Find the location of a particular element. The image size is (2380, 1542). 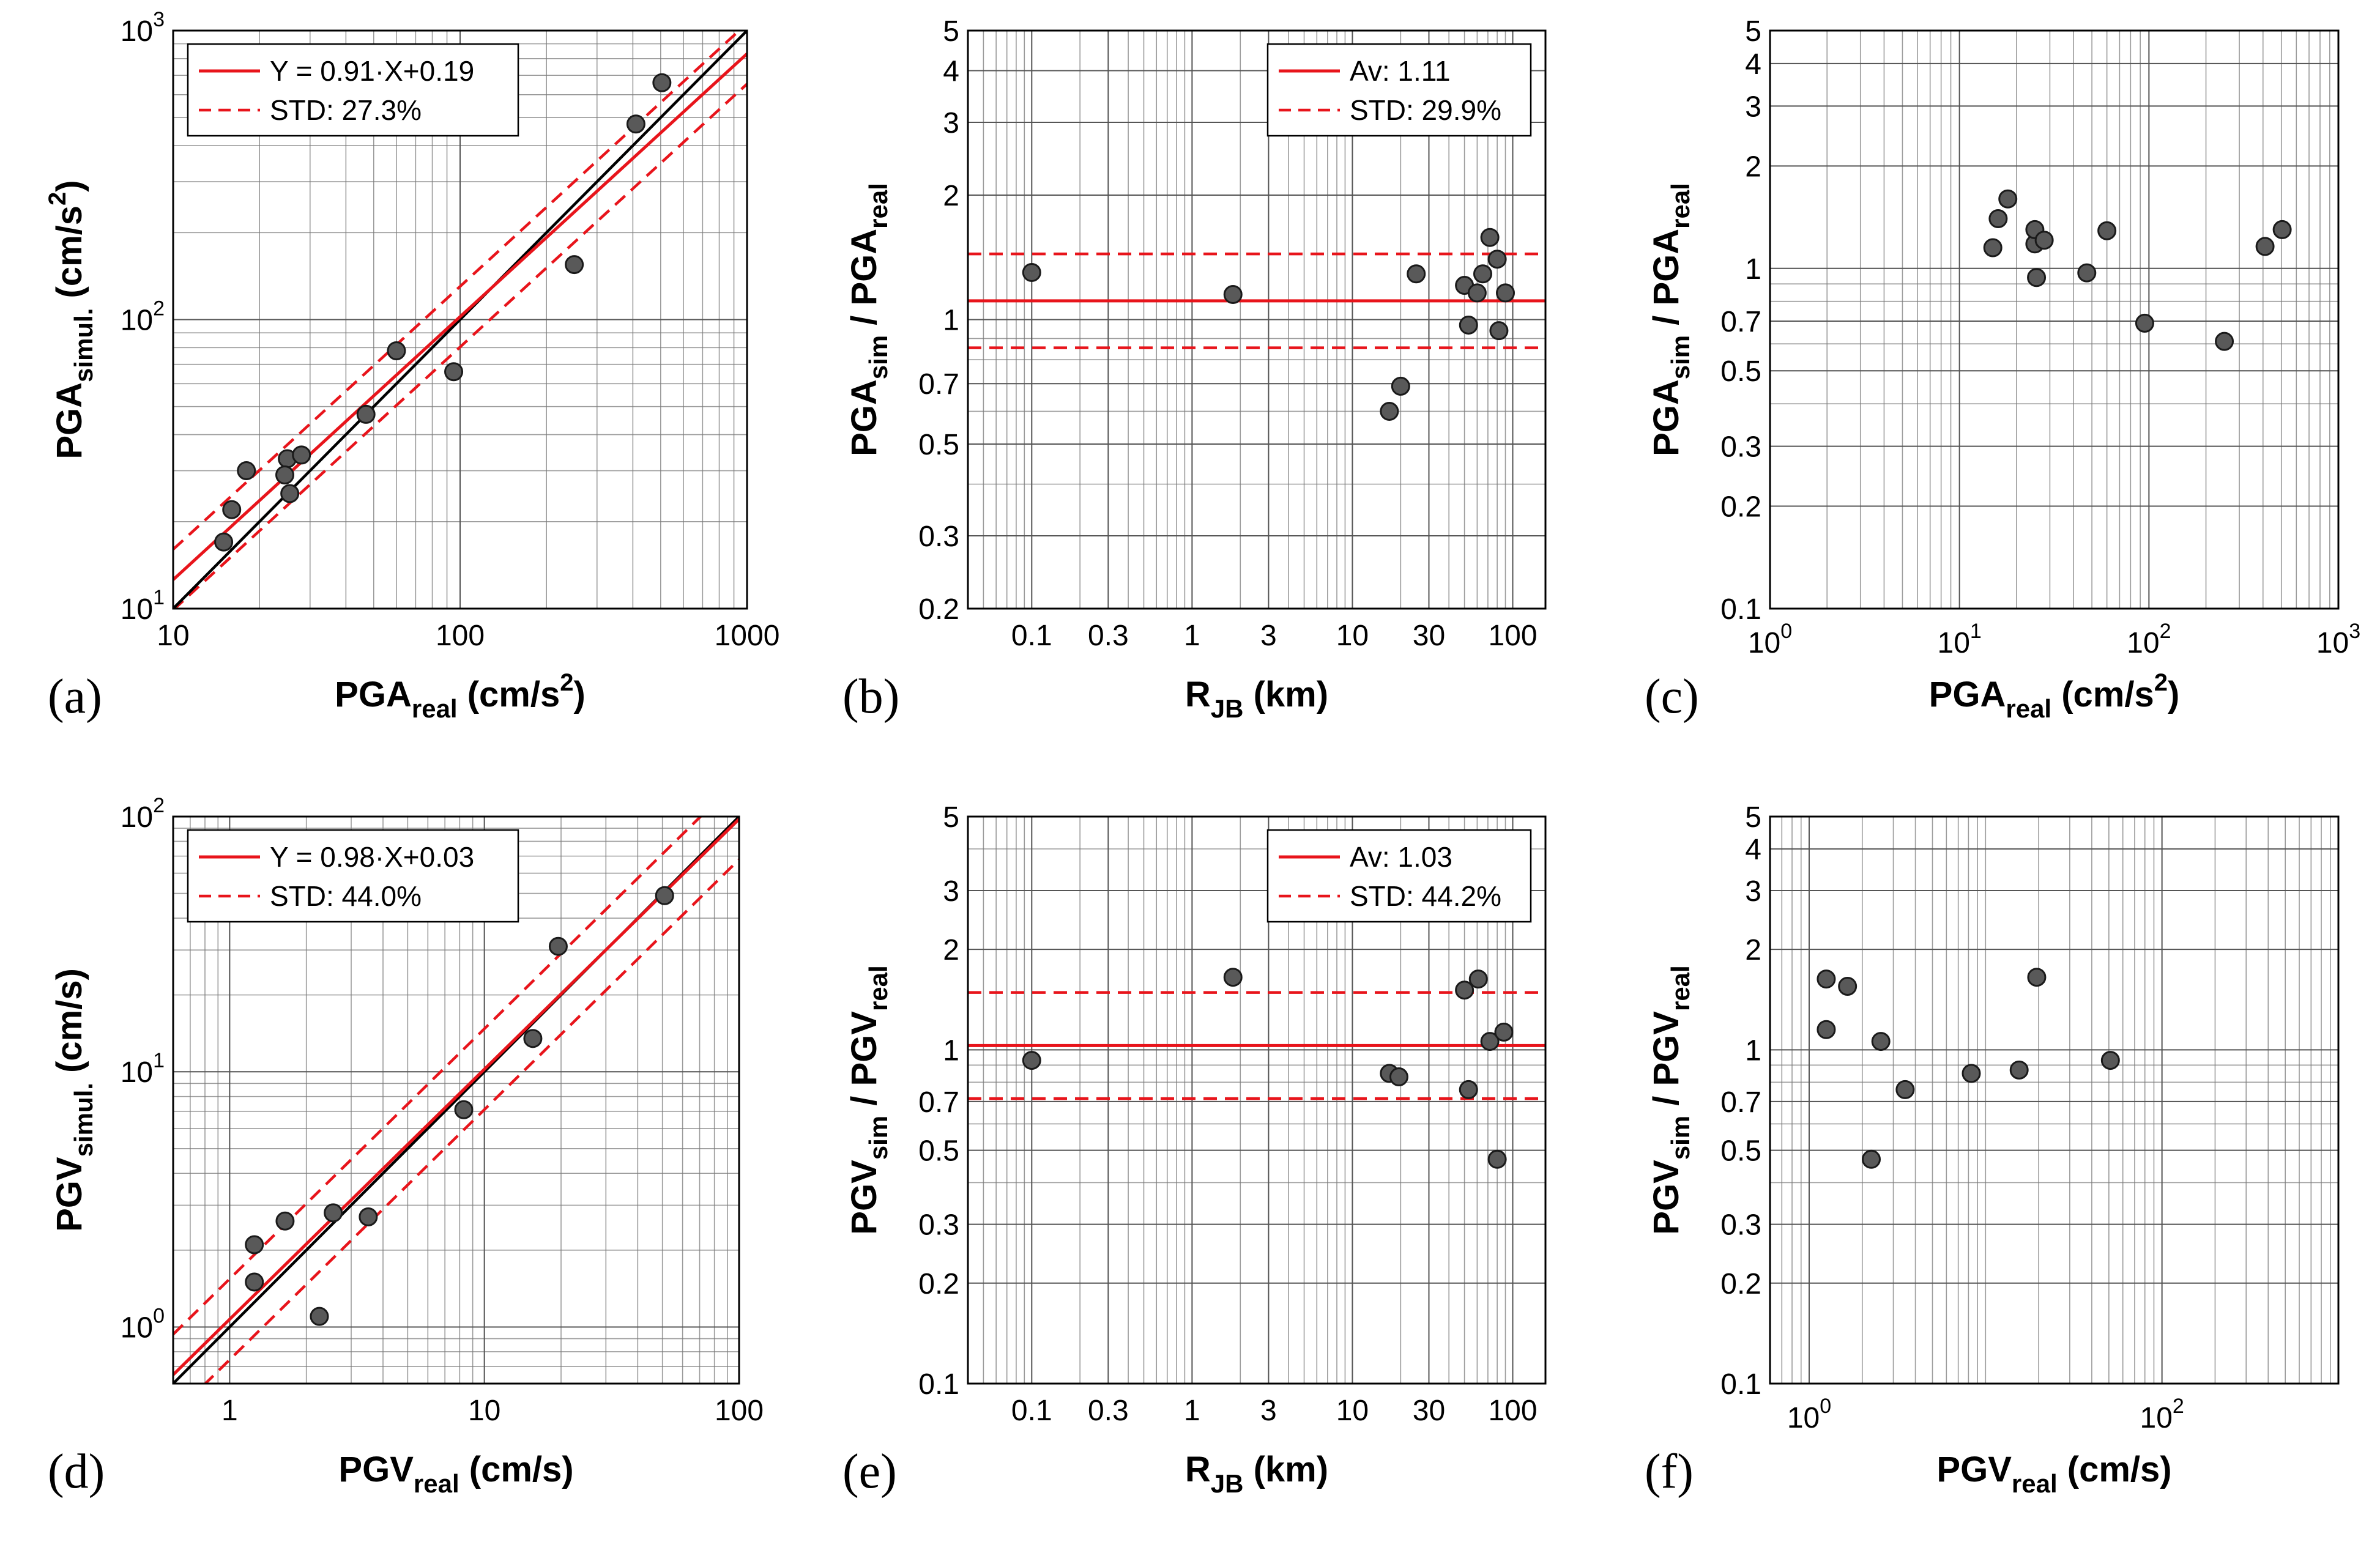

axes-box-a is located at coordinates (460, 319).